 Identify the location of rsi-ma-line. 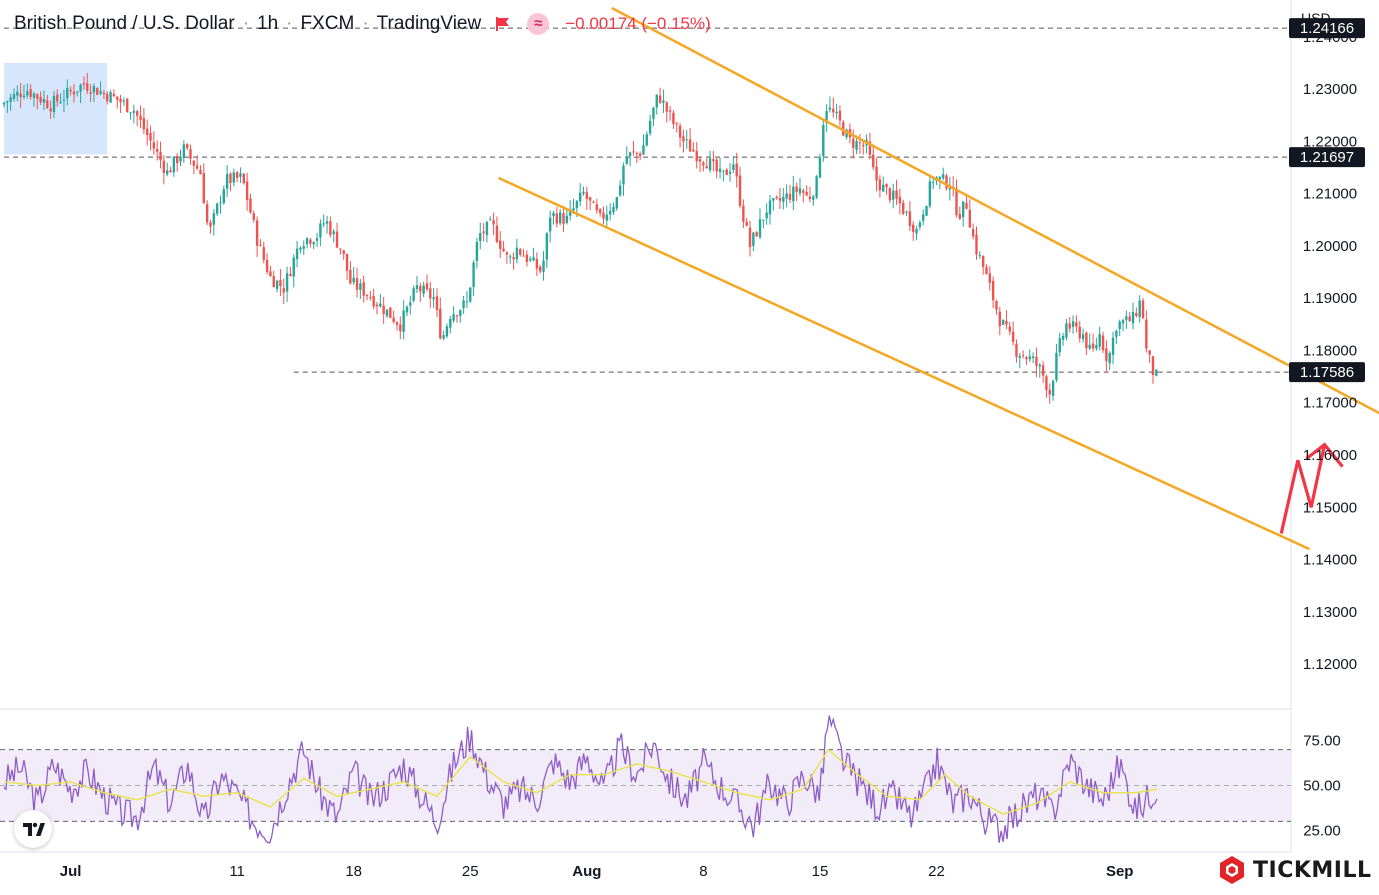
(580, 781).